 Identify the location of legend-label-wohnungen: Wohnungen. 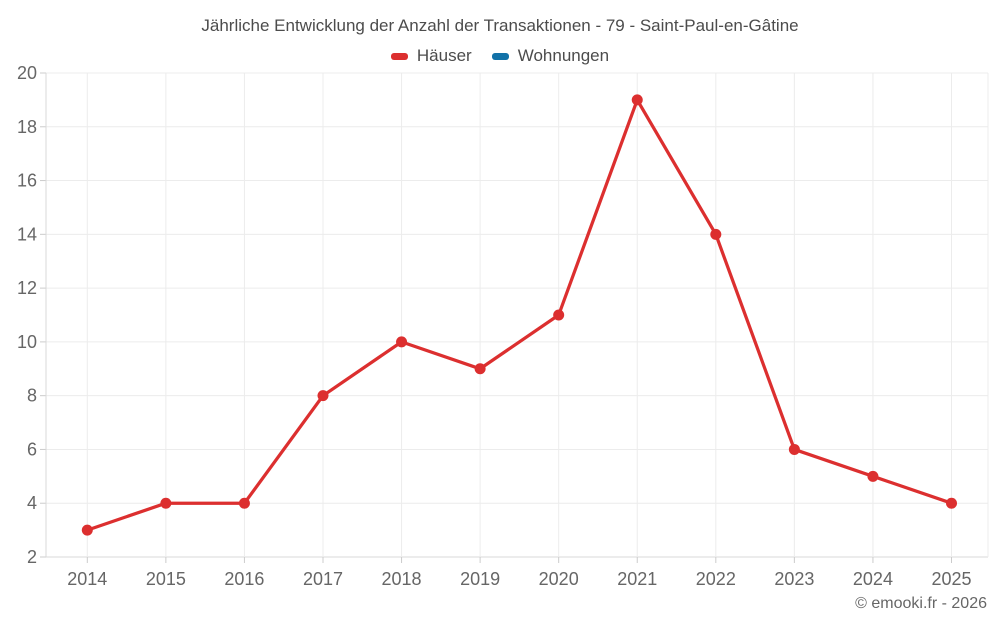
(563, 55).